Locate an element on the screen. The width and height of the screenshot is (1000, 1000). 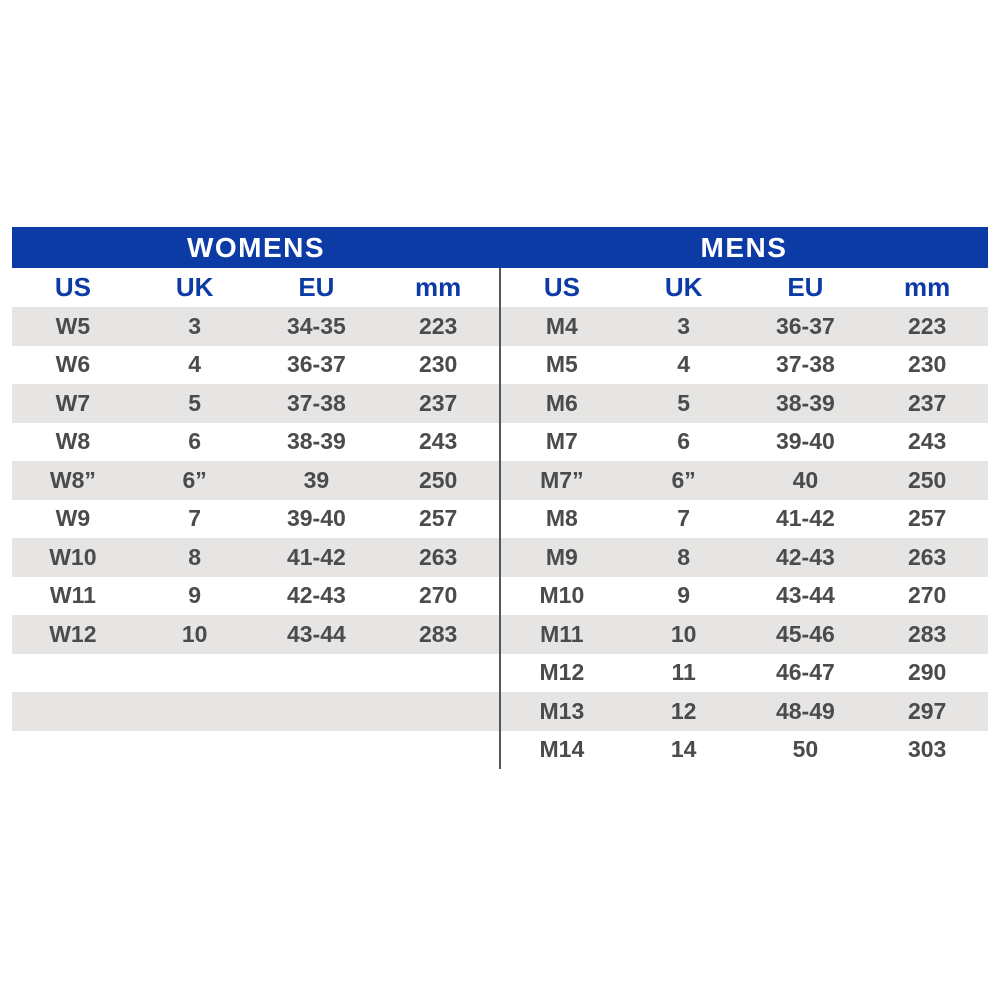
cell-uk: 14 is located at coordinates (683, 749).